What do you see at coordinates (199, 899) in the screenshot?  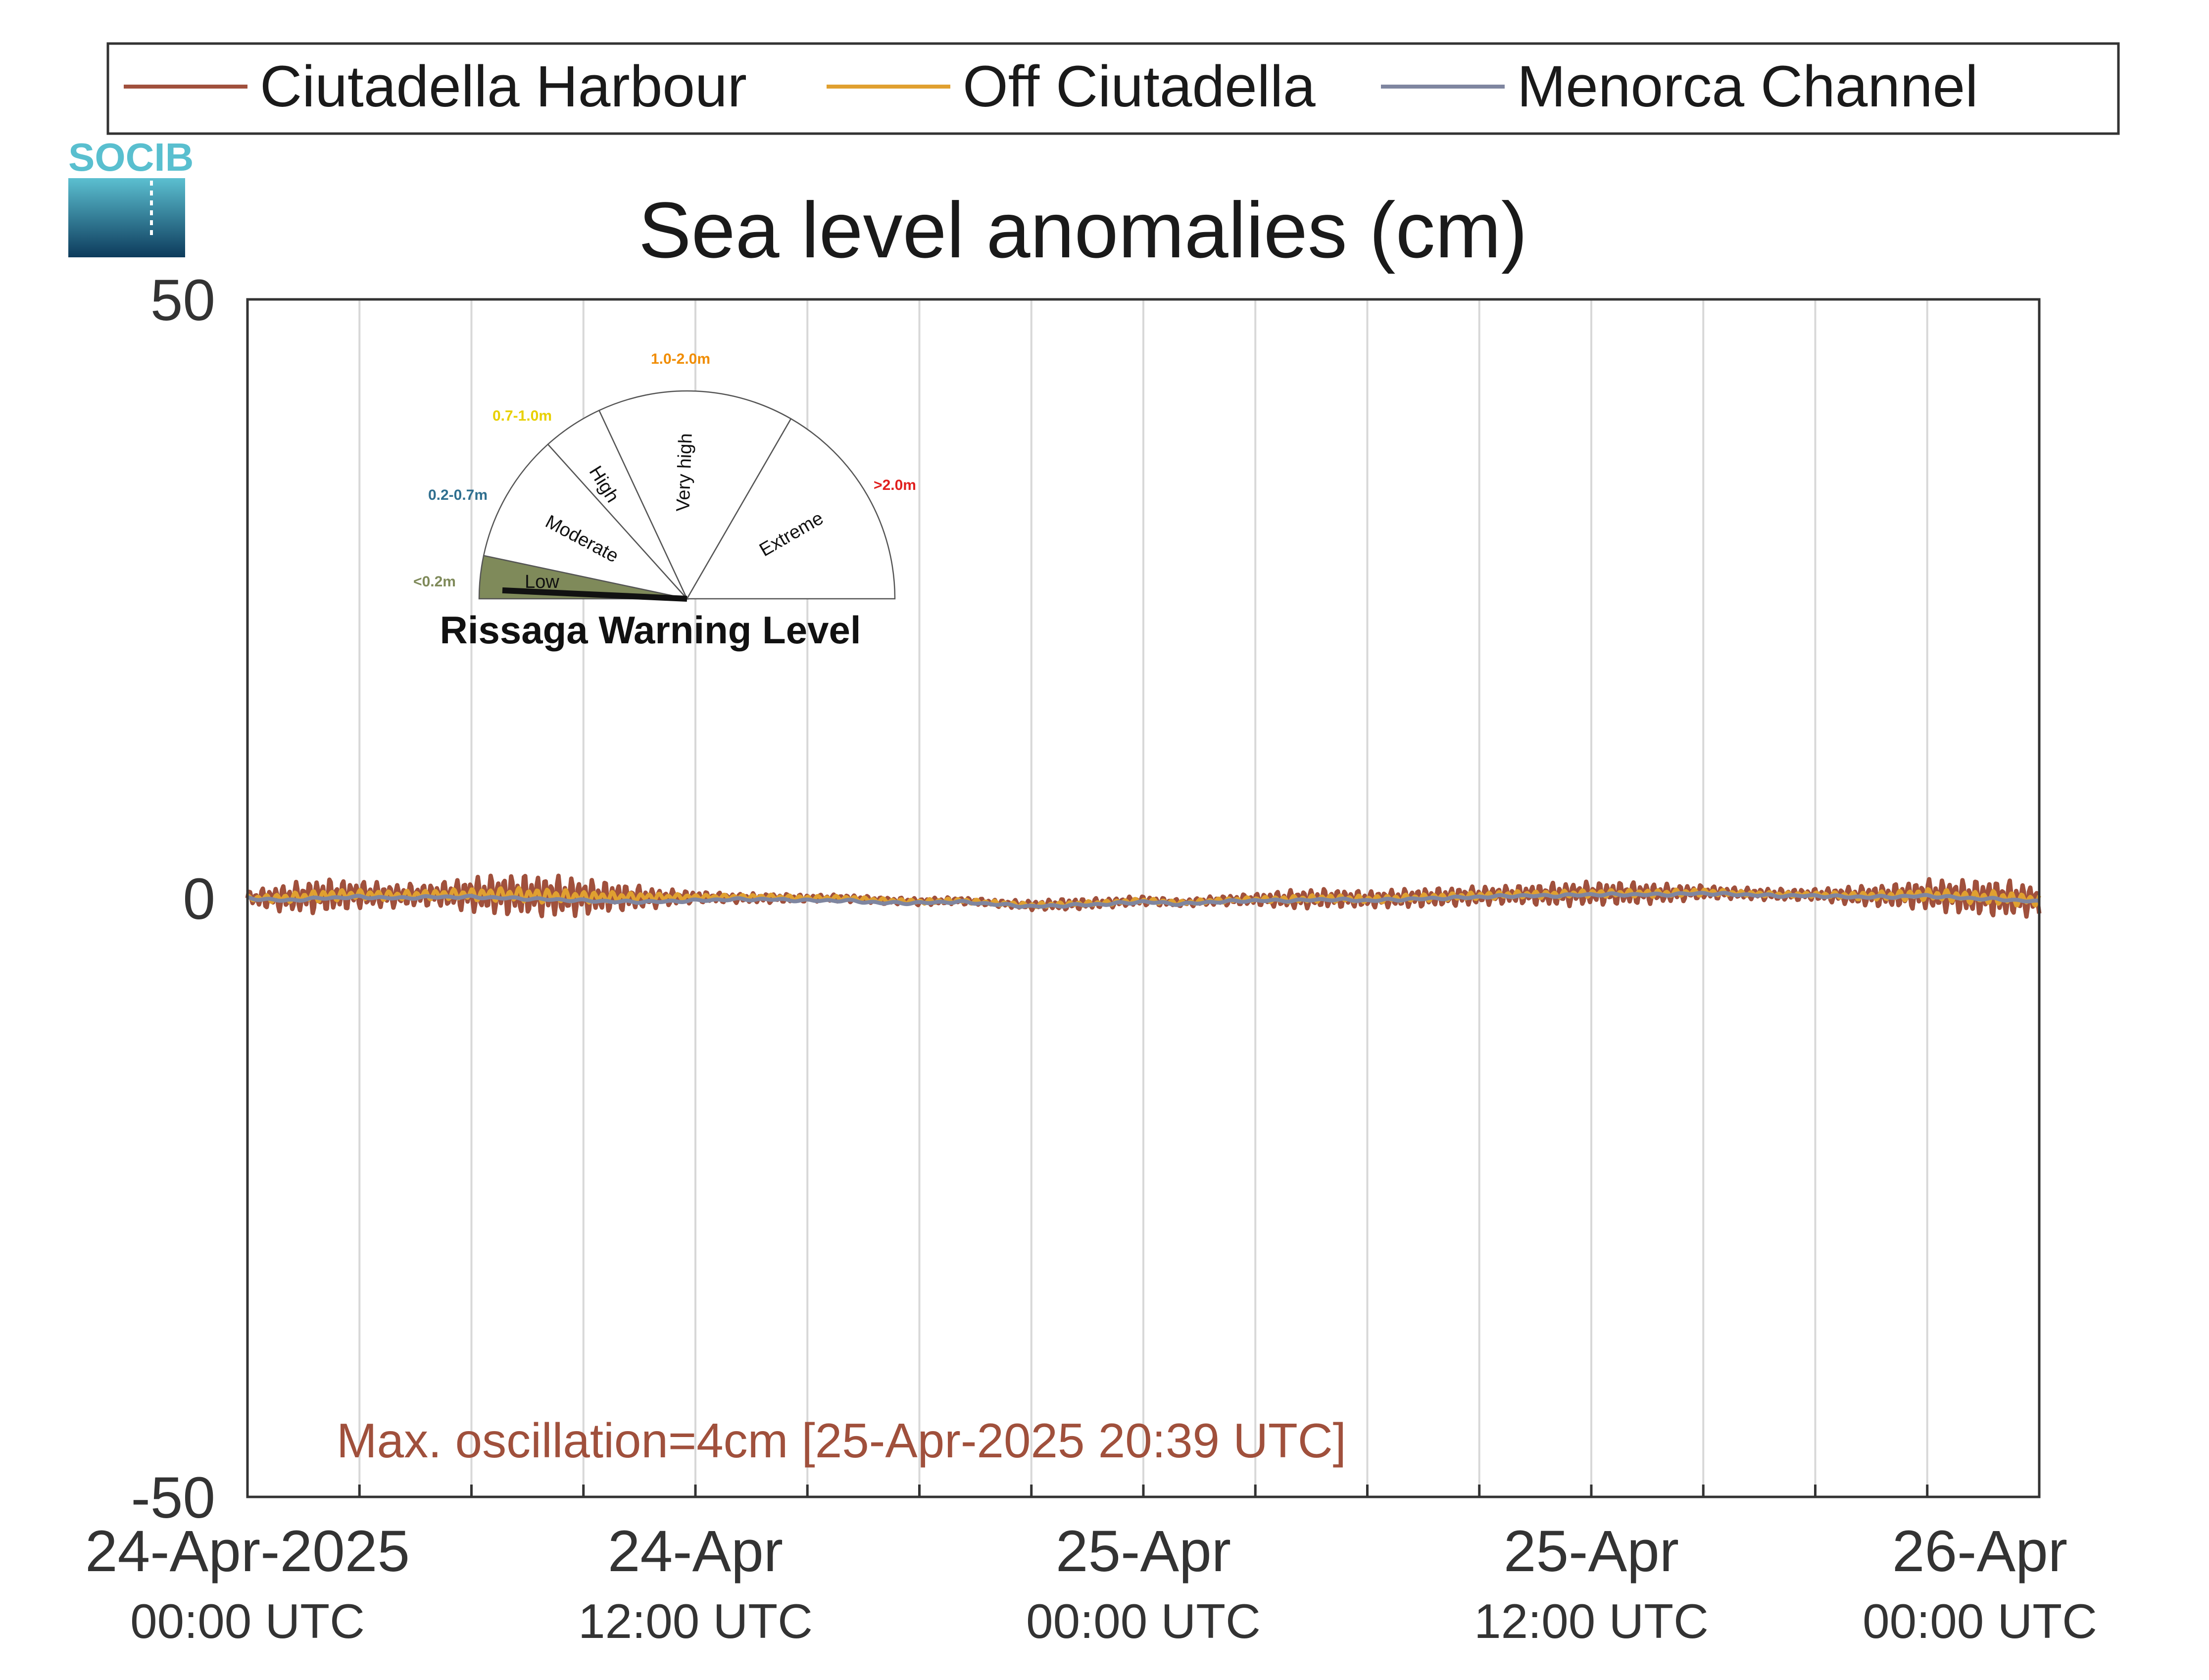 I see `y-tick-label: 0` at bounding box center [199, 899].